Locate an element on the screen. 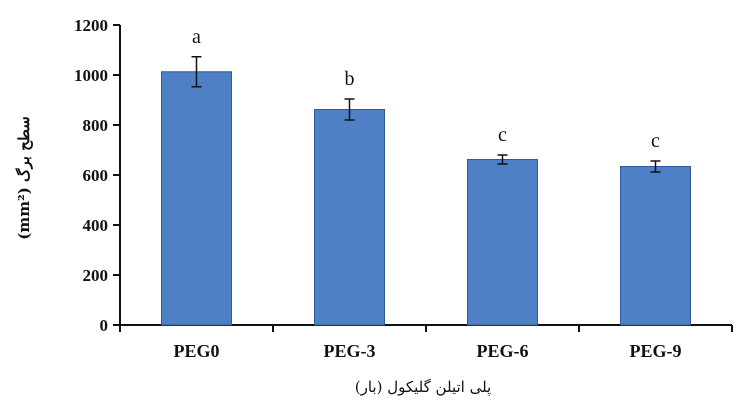  y-tick-label: 0 is located at coordinates (104, 325).